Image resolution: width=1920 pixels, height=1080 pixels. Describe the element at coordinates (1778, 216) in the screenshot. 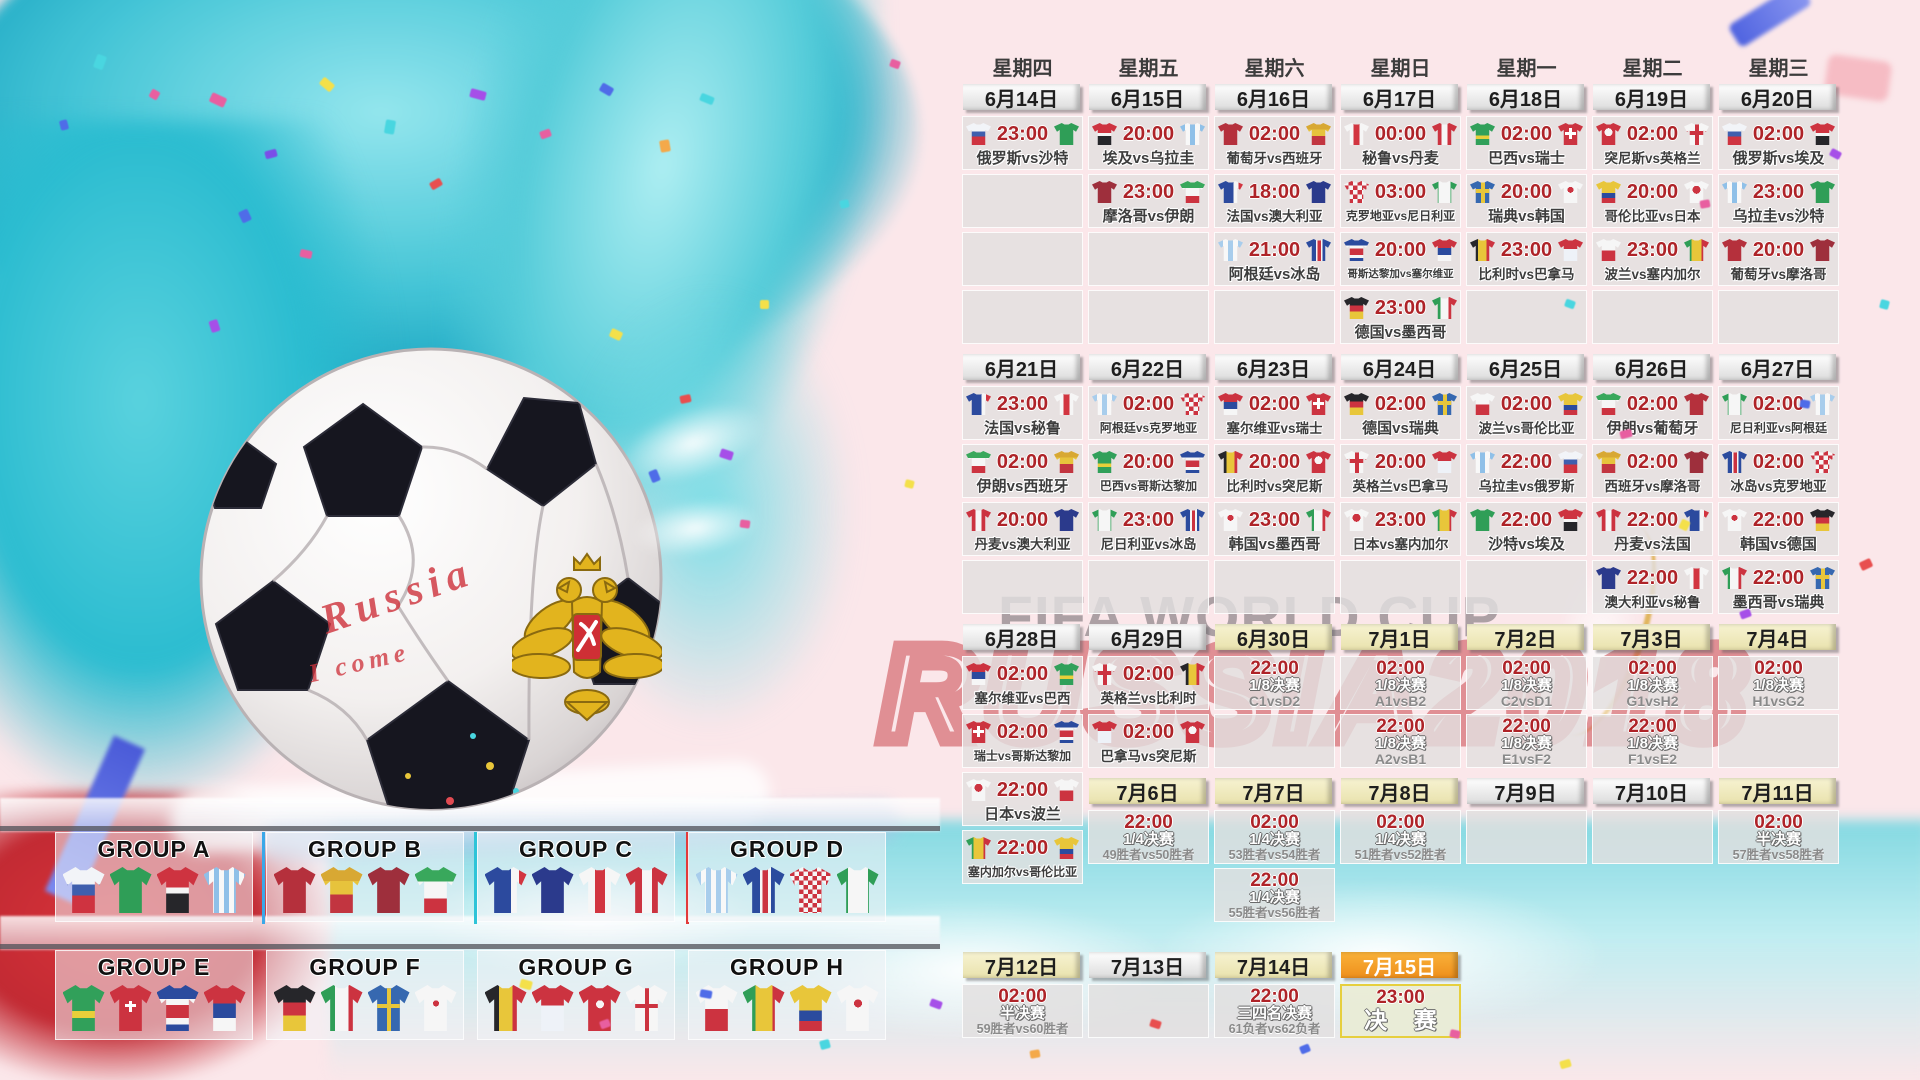

I see `match-teams: 乌拉圭vs沙特` at that location.